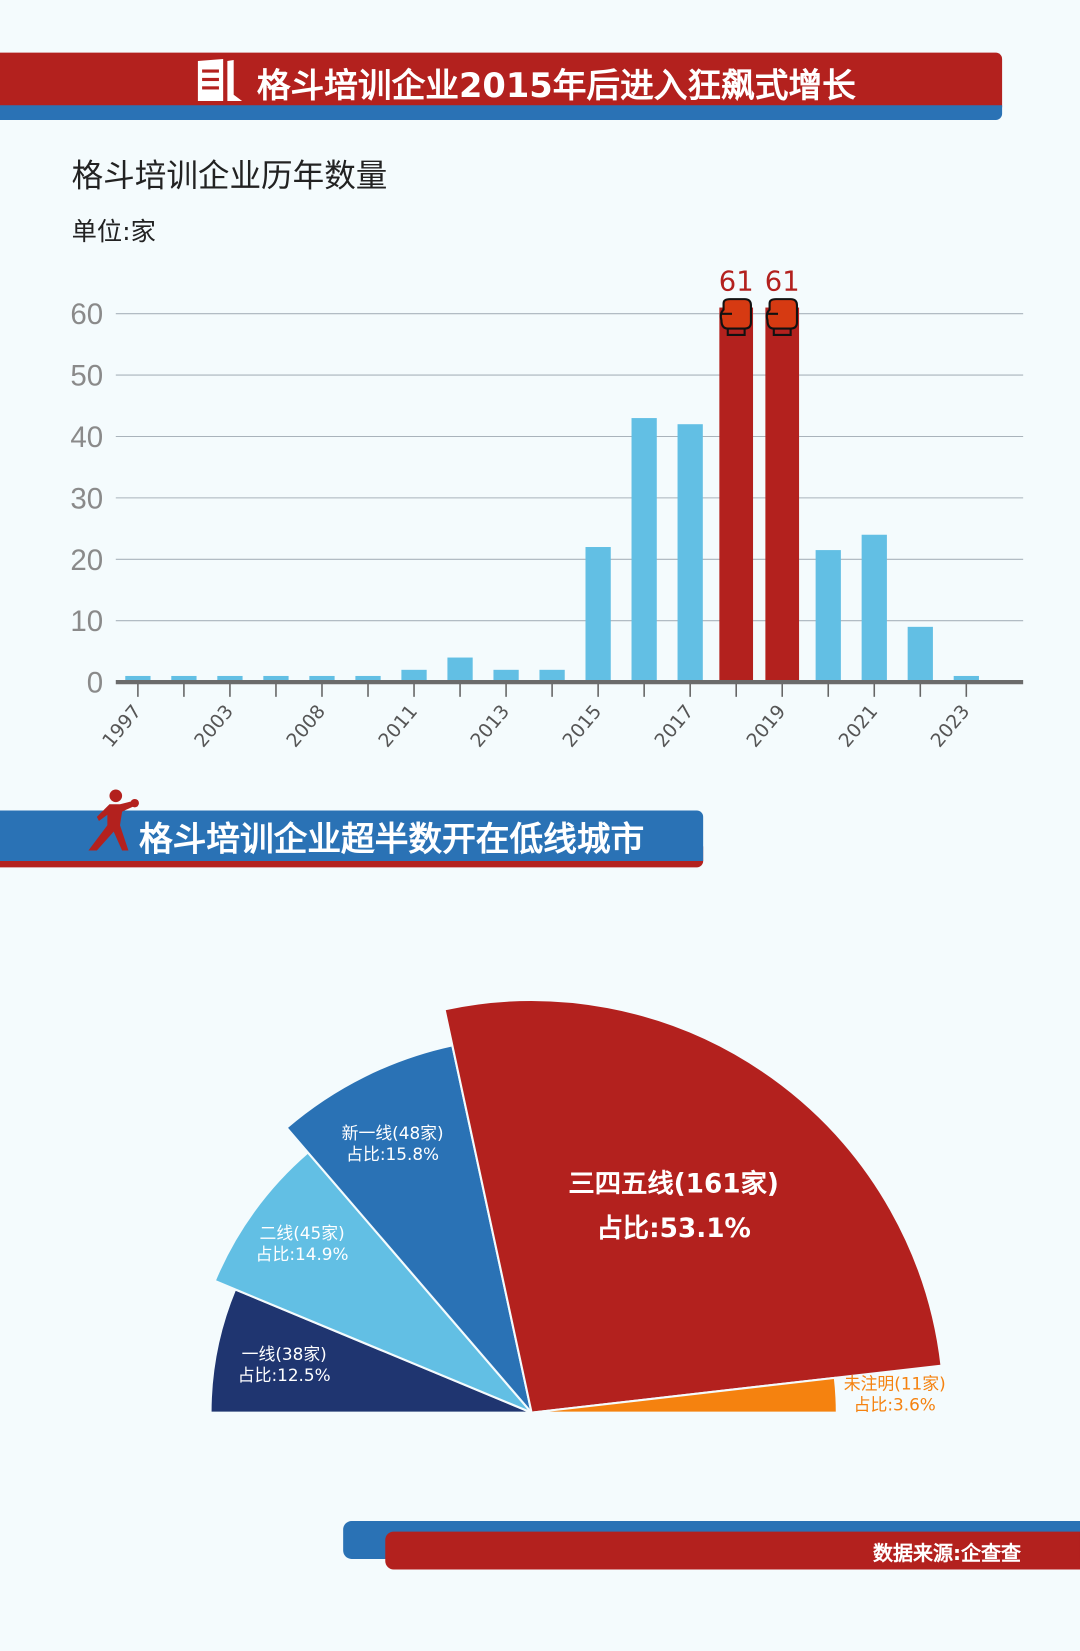 The image size is (1080, 1651). I want to click on x-tick-label: 2008, so click(306, 726).